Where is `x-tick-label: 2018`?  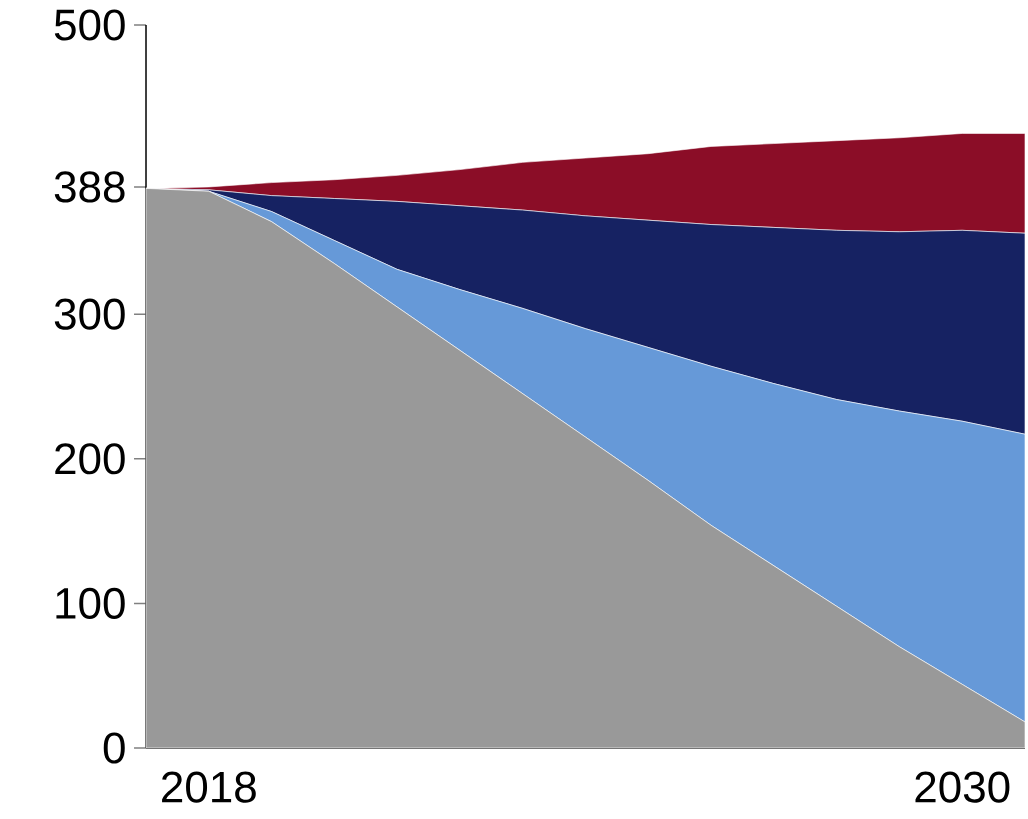 x-tick-label: 2018 is located at coordinates (209, 787).